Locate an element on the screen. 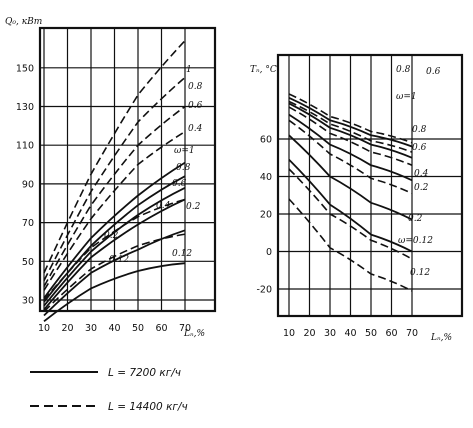  right-x-tick-label: 40 is located at coordinates (350, 333).